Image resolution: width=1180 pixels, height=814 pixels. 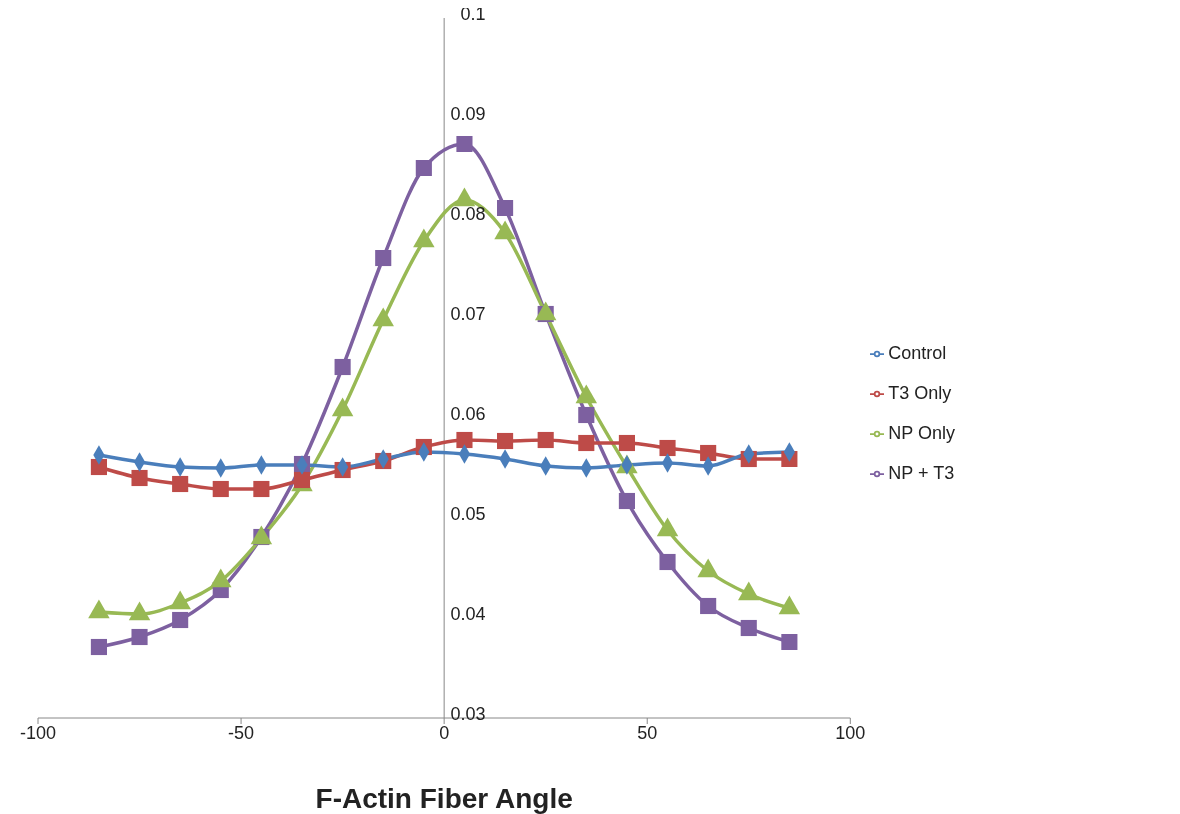 What do you see at coordinates (468, 314) in the screenshot?
I see `y-tick-label: 0.07` at bounding box center [468, 314].